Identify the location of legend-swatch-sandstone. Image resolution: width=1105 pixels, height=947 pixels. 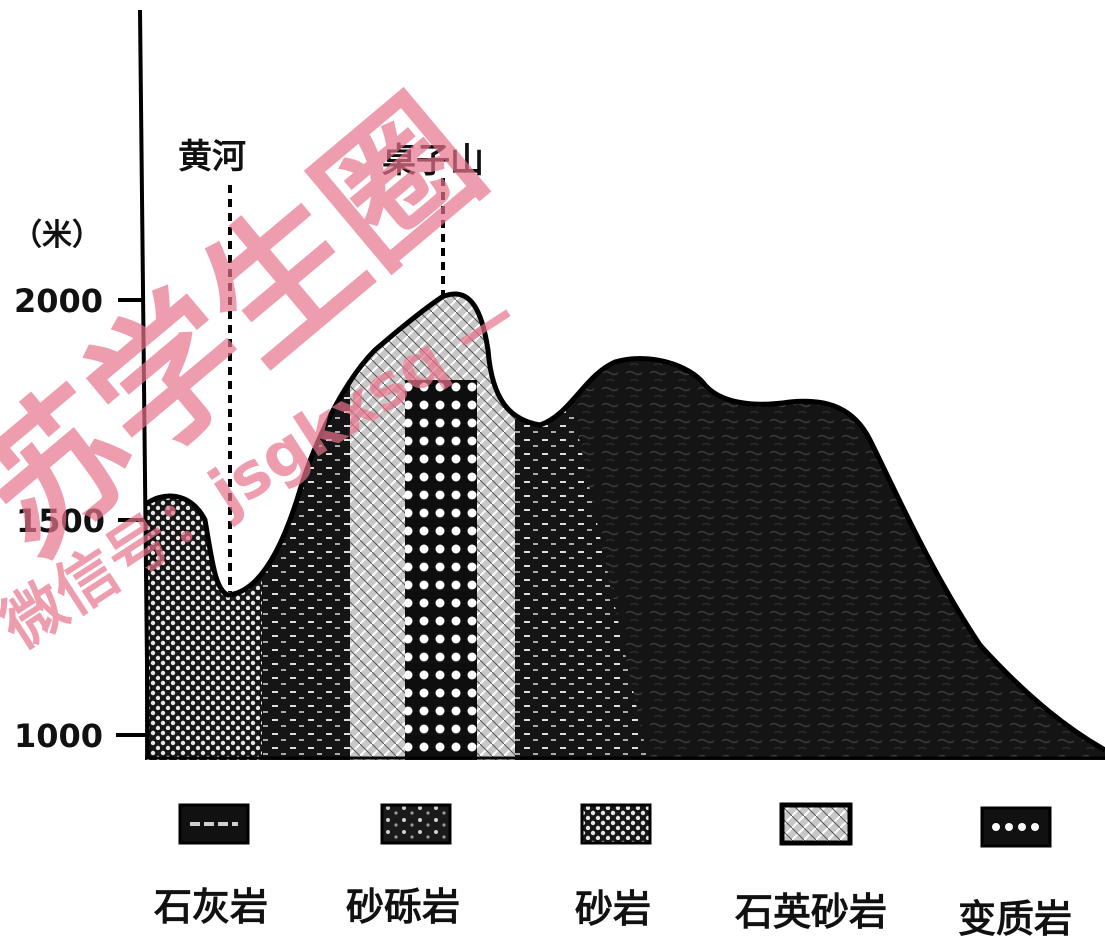
(616, 824).